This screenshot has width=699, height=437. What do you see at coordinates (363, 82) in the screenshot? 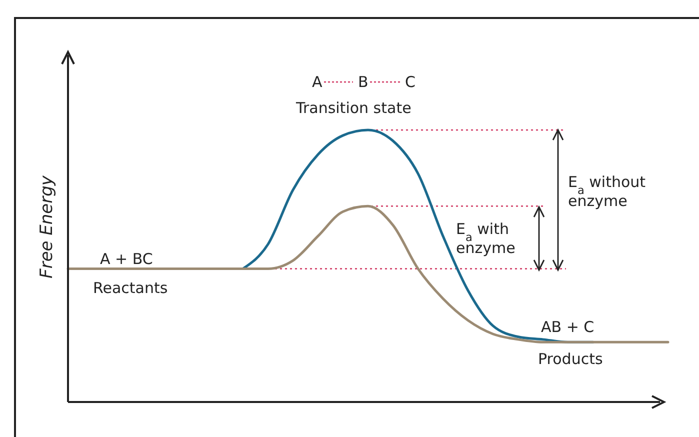
I see `text: B` at bounding box center [363, 82].